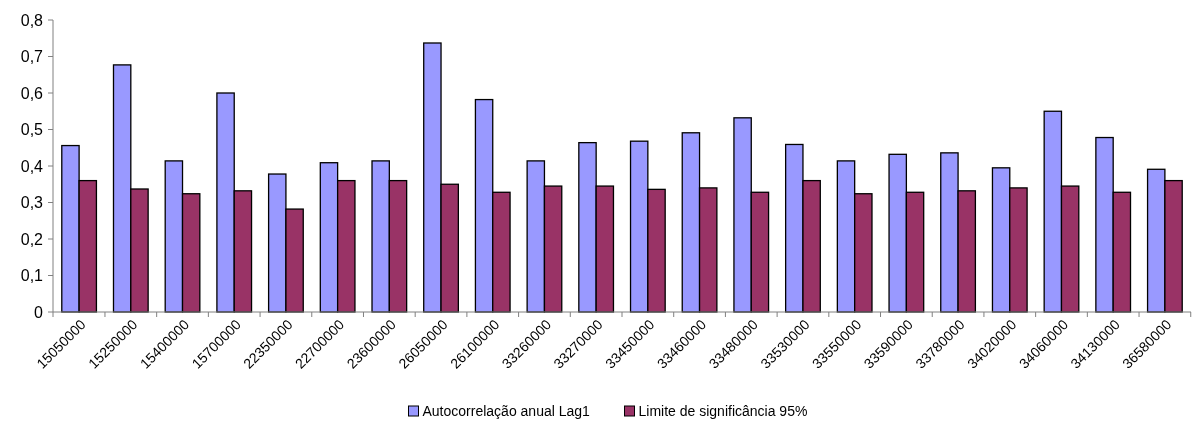 Image resolution: width=1197 pixels, height=428 pixels. I want to click on y-tick-label: 0,1, so click(32, 276).